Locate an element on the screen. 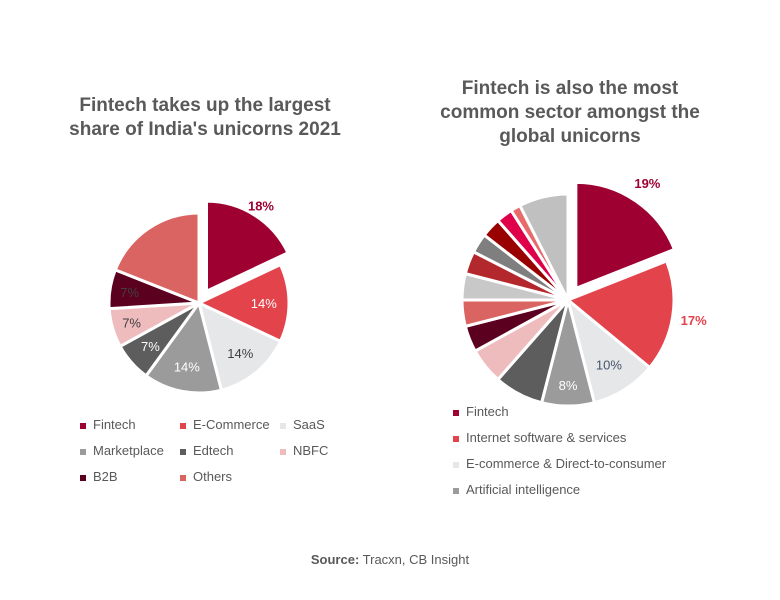  legend-label: Others is located at coordinates (213, 476).